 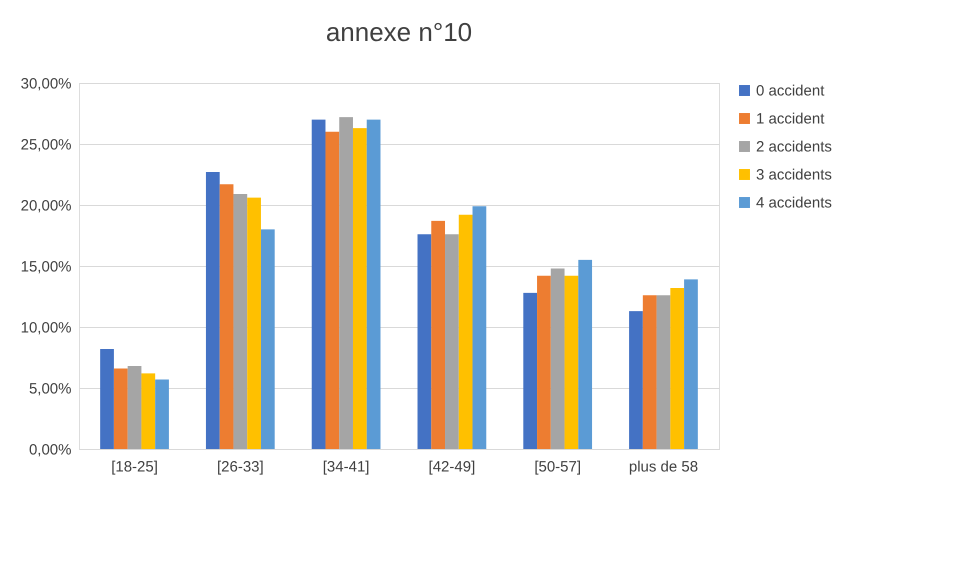 I want to click on y-tick-label: 10,00%, so click(x=46, y=328).